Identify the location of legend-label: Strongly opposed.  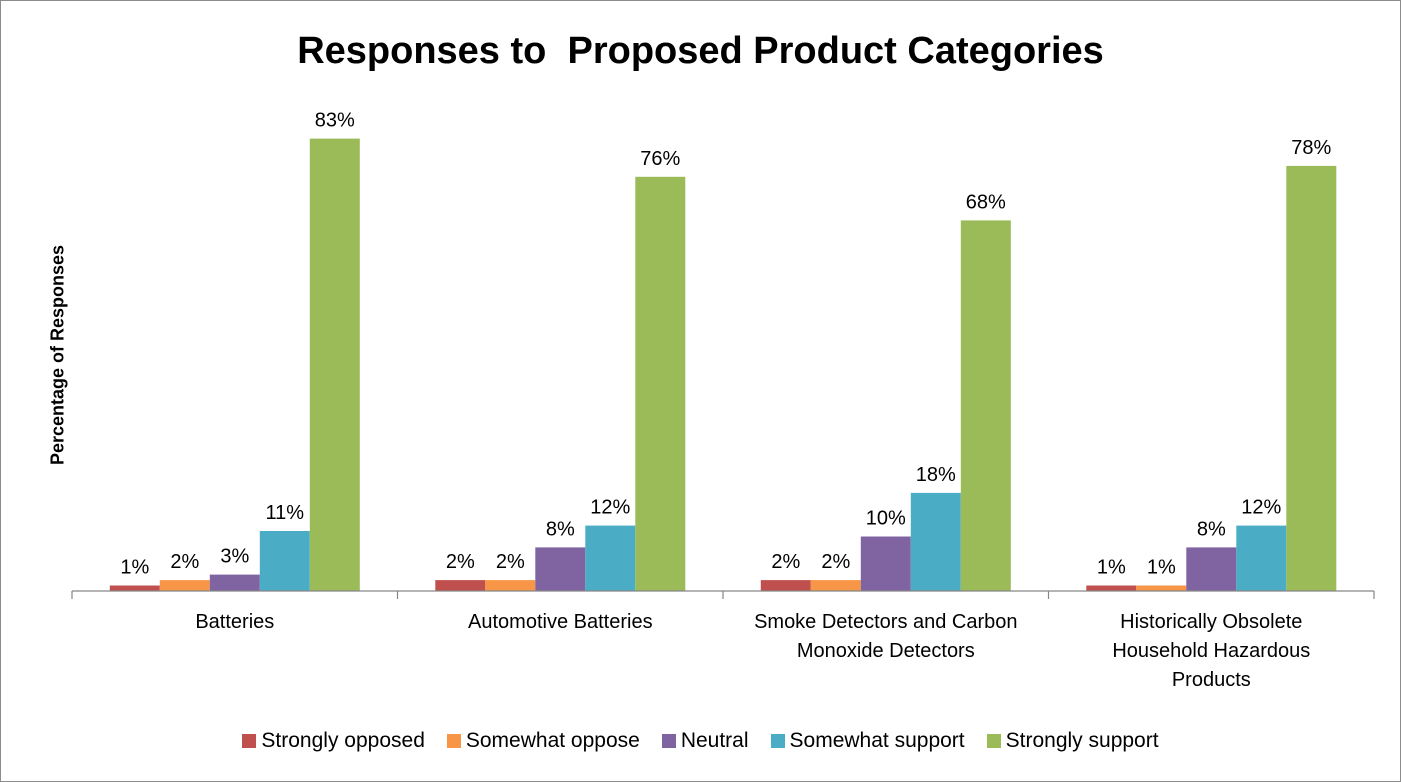
(343, 740).